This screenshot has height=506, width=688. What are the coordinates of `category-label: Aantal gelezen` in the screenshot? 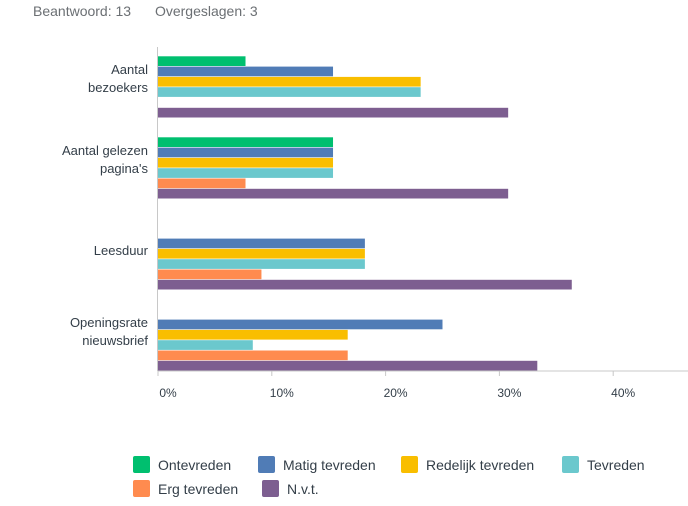 It's located at (105, 150).